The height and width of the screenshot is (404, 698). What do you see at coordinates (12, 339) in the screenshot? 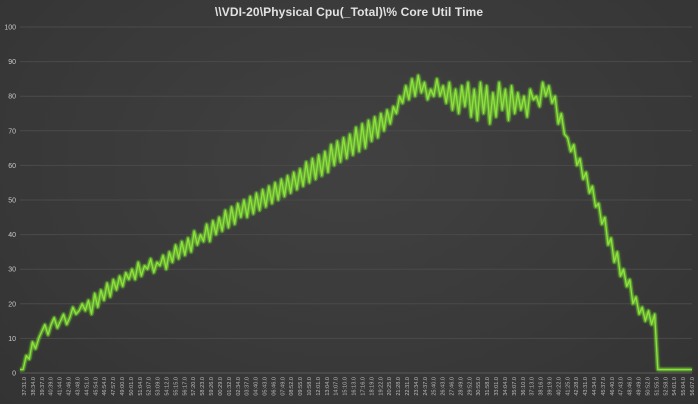
I see `y-tick-label: 10` at bounding box center [12, 339].